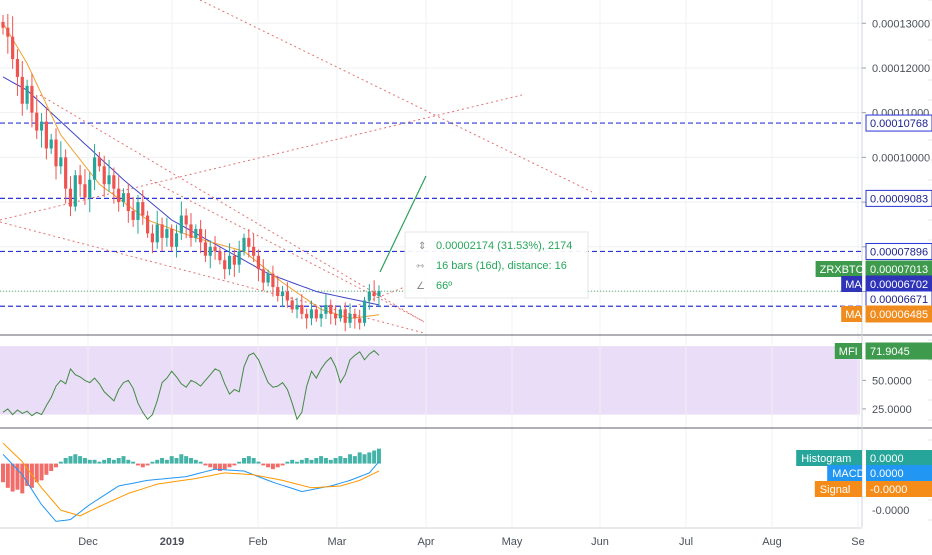 The width and height of the screenshot is (932, 555). What do you see at coordinates (191, 479) in the screenshot?
I see `signal-line` at bounding box center [191, 479].